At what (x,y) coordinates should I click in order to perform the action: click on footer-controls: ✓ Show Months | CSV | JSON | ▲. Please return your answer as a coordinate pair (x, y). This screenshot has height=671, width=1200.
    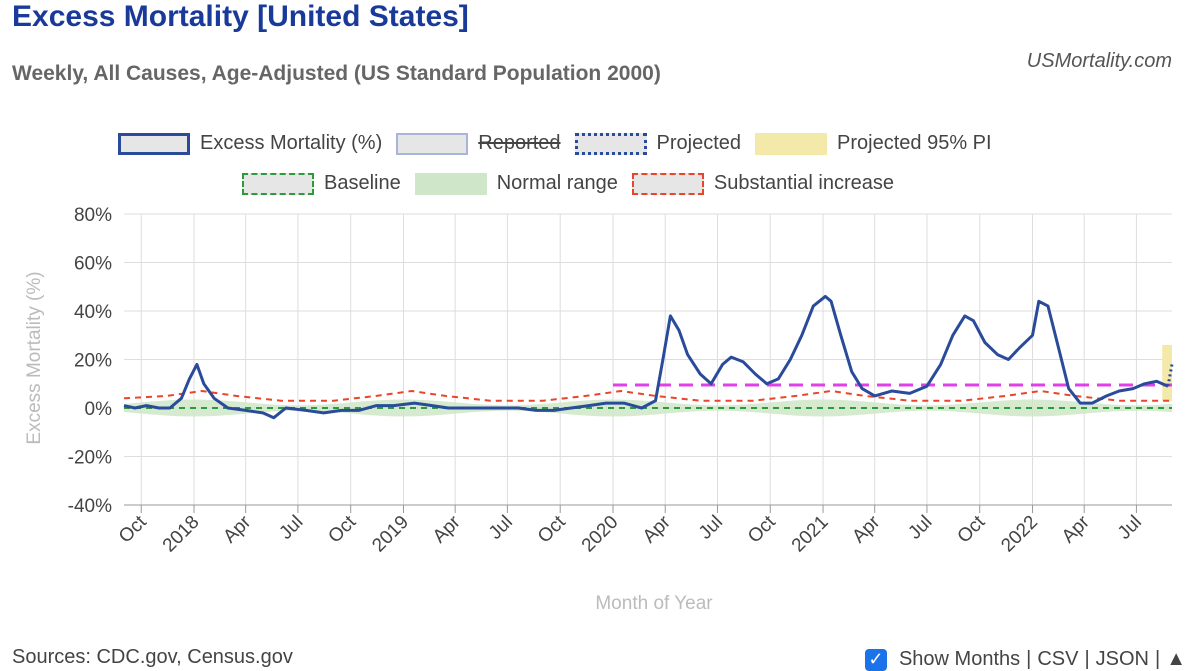
    Looking at the image, I should click on (1025, 659).